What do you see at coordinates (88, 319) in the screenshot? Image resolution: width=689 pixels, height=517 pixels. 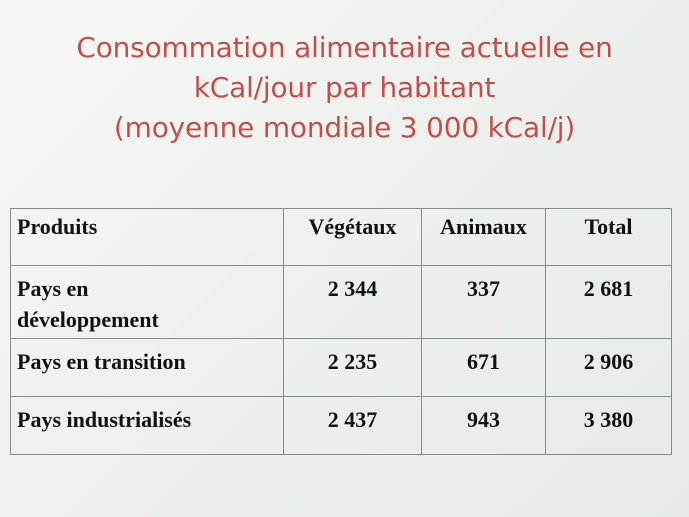 I see `row-label-line-2: développement` at bounding box center [88, 319].